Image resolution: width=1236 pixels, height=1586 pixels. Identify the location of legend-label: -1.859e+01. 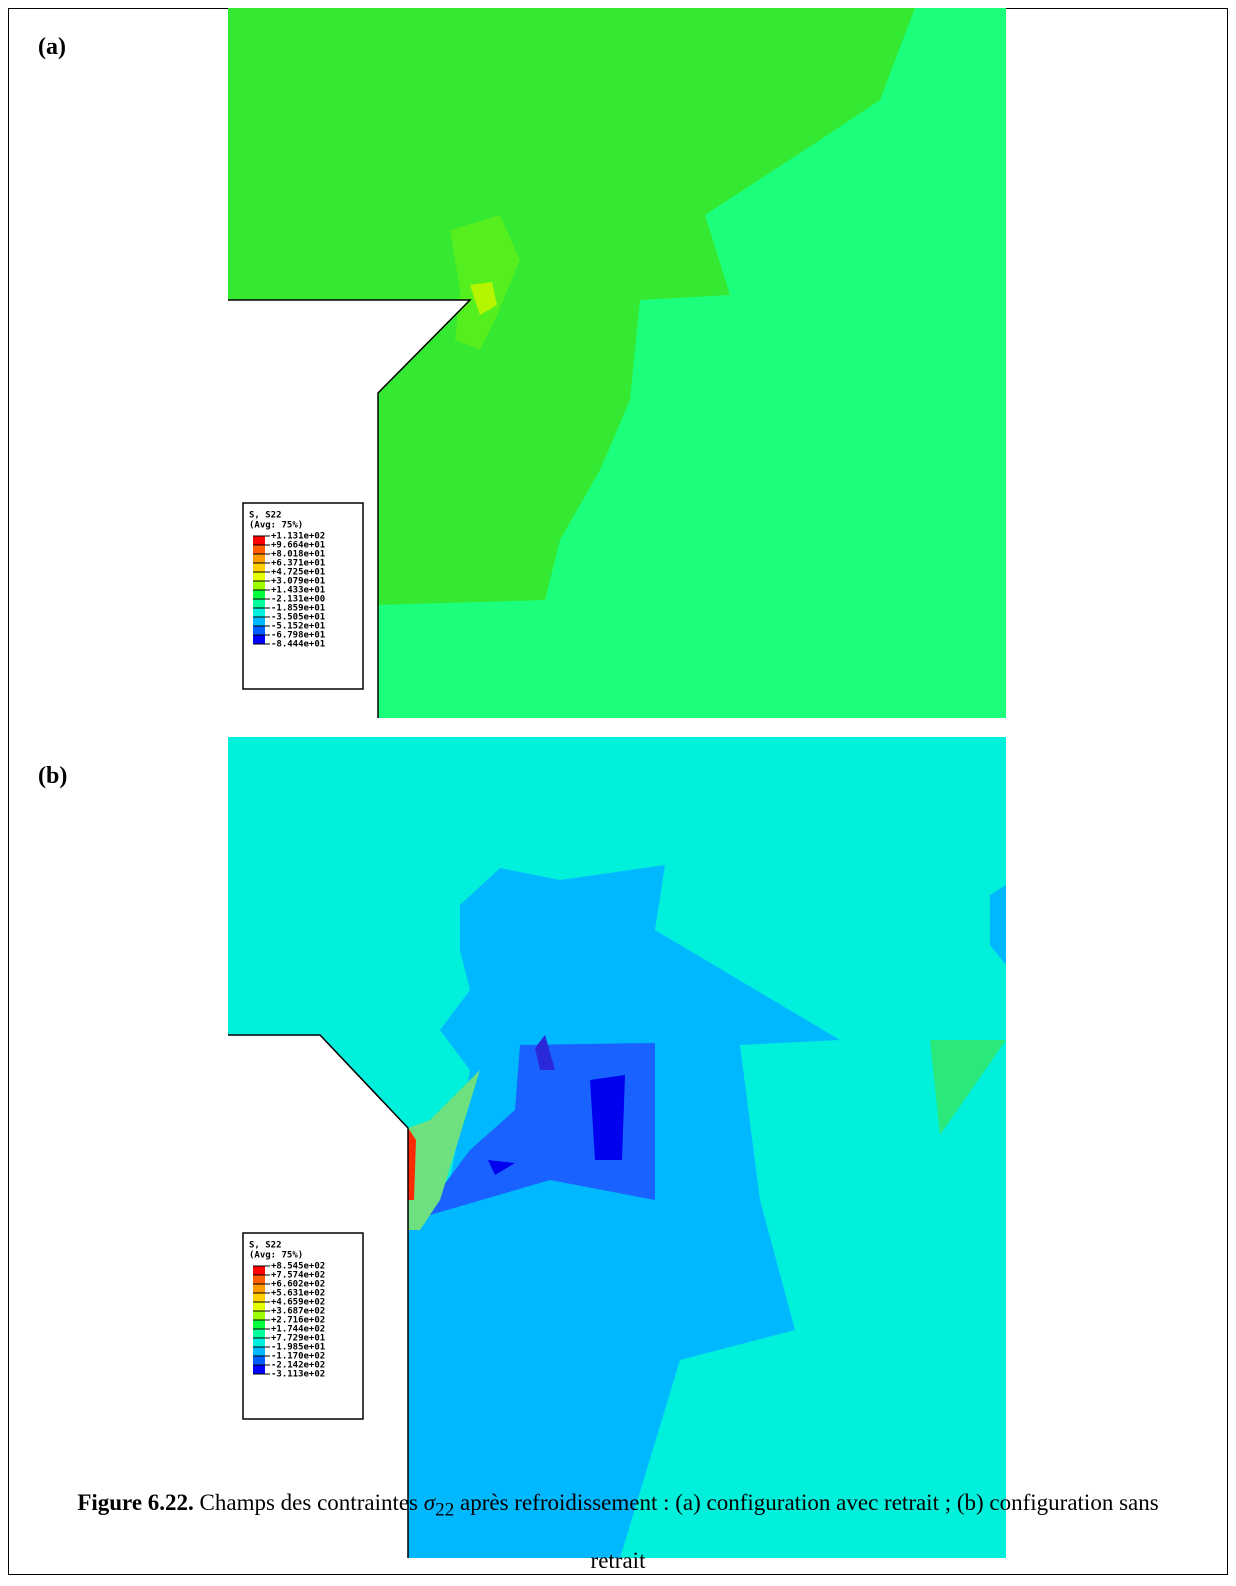
(298, 609).